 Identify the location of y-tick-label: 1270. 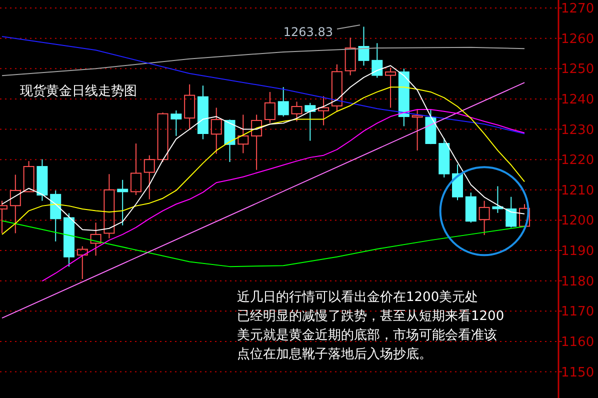
(577, 9).